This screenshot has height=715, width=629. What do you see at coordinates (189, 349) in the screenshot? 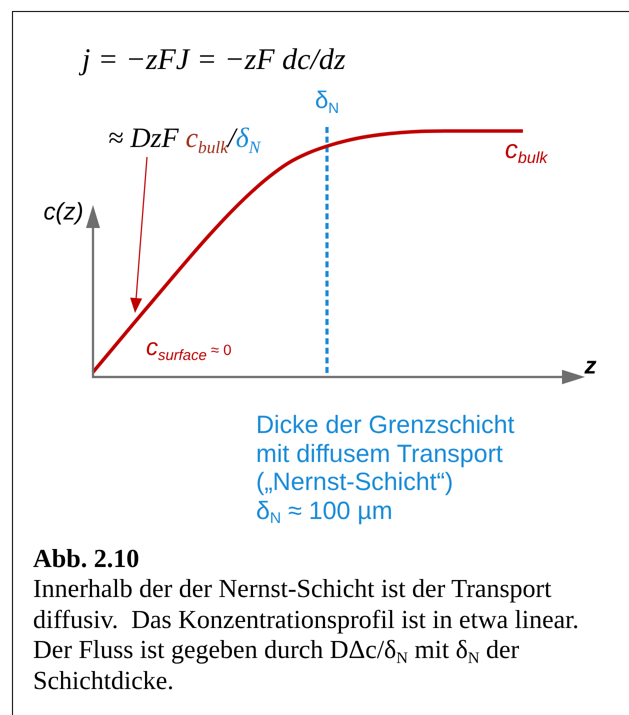
I see `annotation: c$_{surface}$ ≈ 0` at bounding box center [189, 349].